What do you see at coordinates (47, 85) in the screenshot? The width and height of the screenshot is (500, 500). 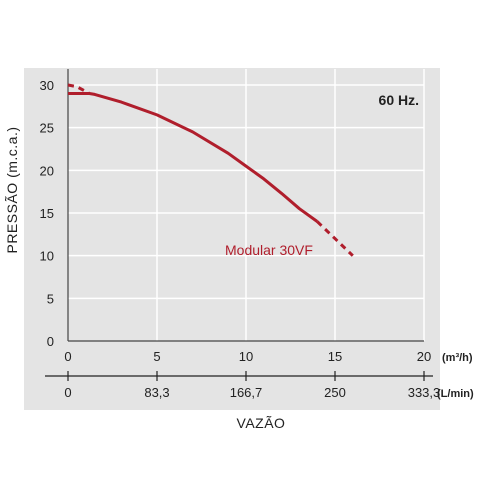 I see `y-tick-label: 30` at bounding box center [47, 85].